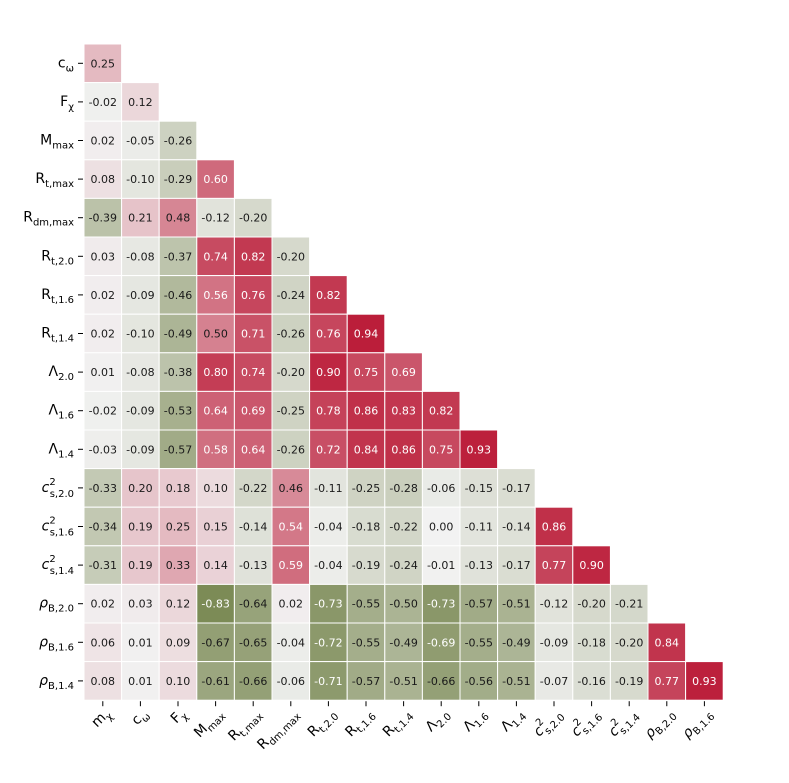 The image size is (789, 783). Describe the element at coordinates (291, 565) in the screenshot. I see `cell-value-label: 0.59` at that location.